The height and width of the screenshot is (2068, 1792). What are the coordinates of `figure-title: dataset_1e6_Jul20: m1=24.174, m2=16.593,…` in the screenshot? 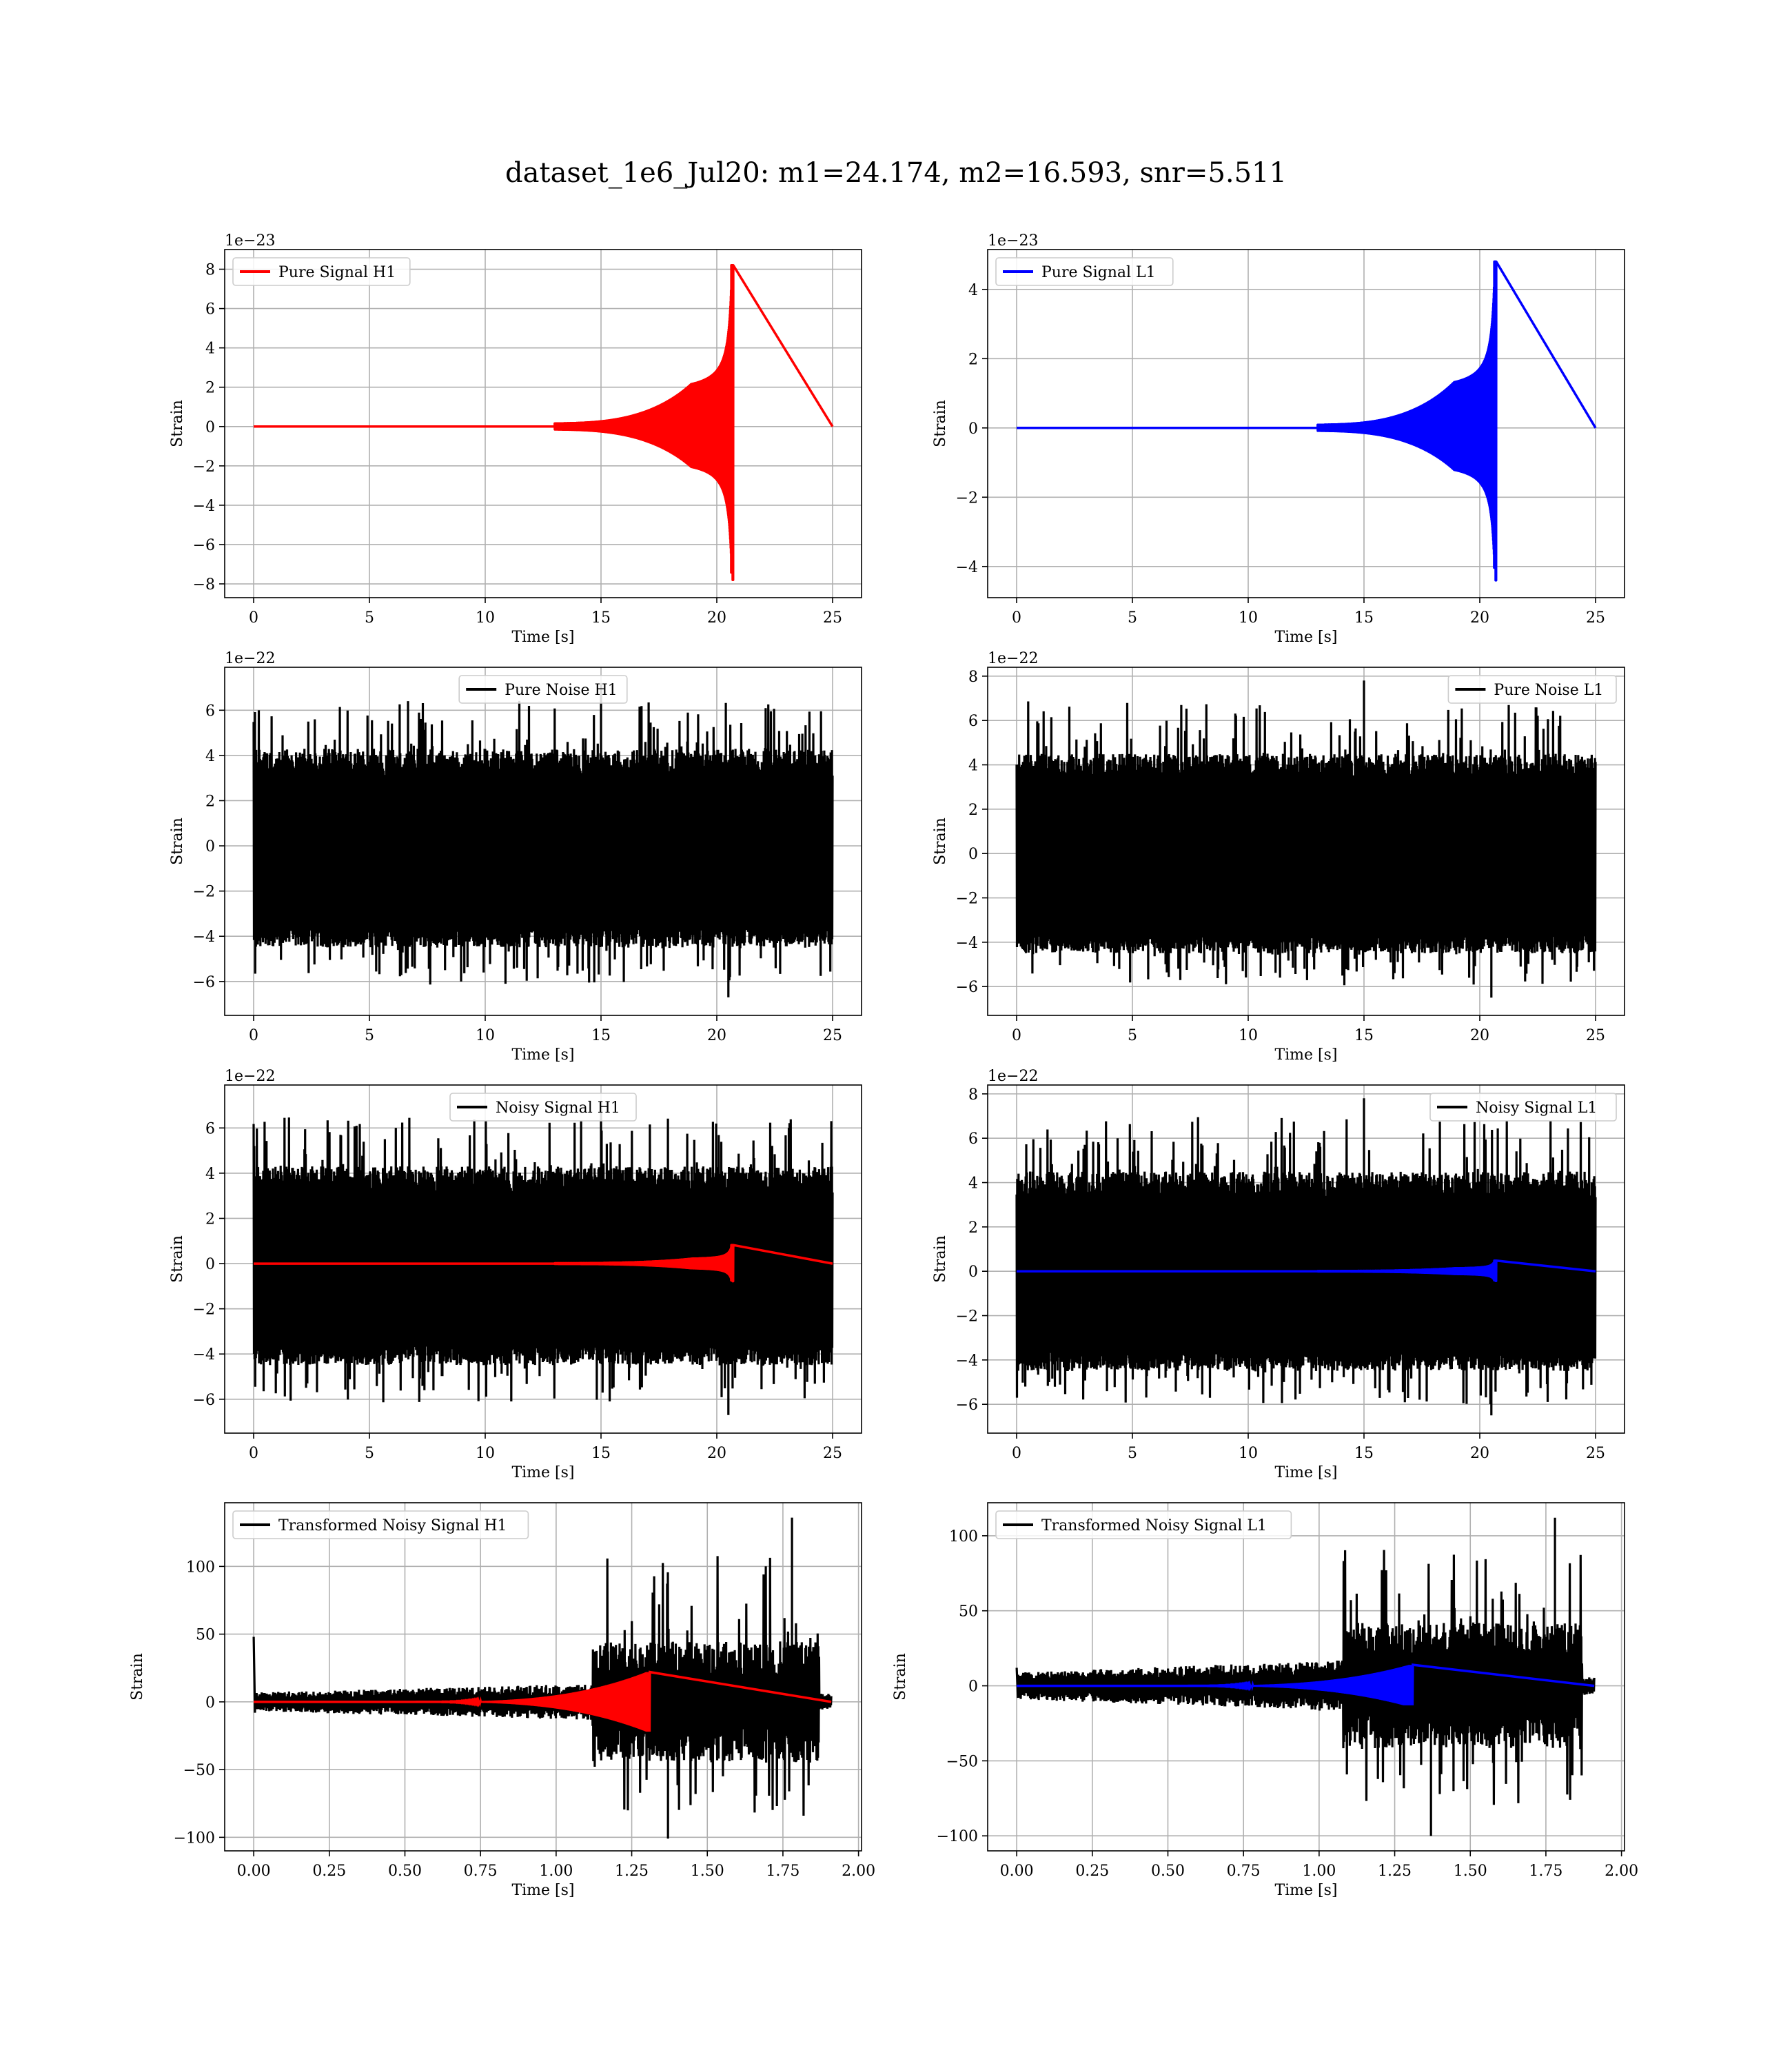 It's located at (896, 173).